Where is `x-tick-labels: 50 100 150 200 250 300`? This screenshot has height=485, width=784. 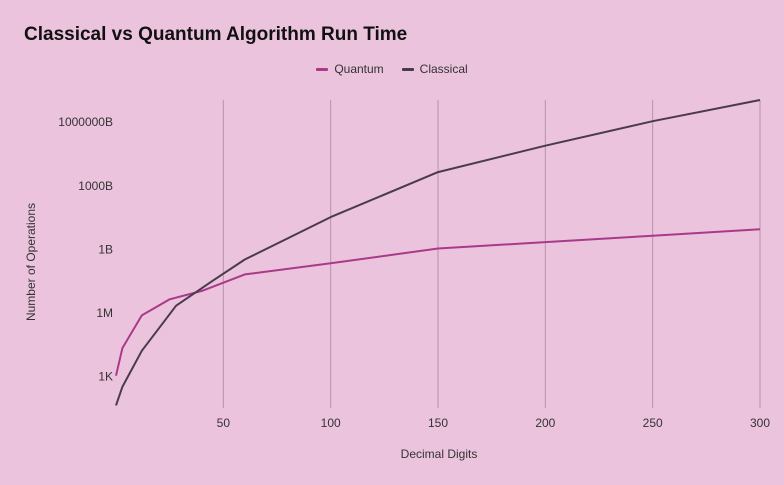
x-tick-labels: 50 100 150 200 250 300 is located at coordinates (494, 423).